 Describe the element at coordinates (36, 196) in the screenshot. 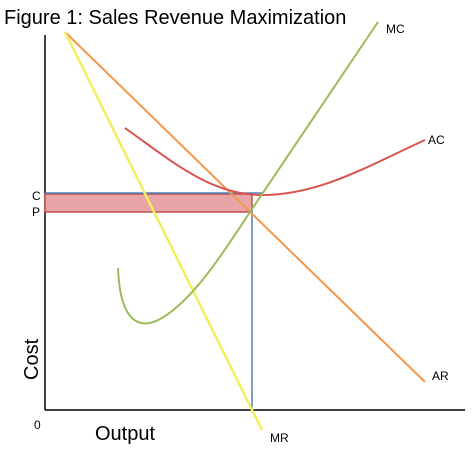

I see `c-label: C` at that location.